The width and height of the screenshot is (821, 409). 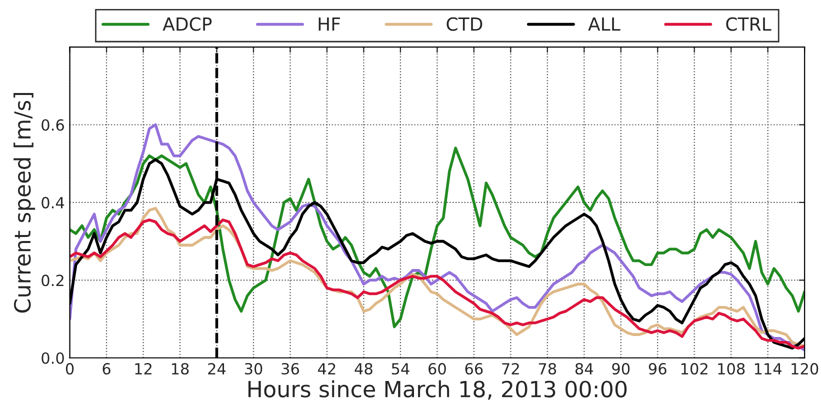 I want to click on x-tick-label: 108, so click(x=731, y=369).